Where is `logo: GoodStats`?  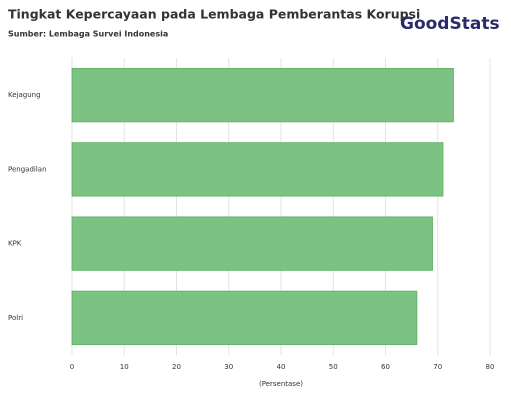
logo: GoodStats is located at coordinates (450, 24).